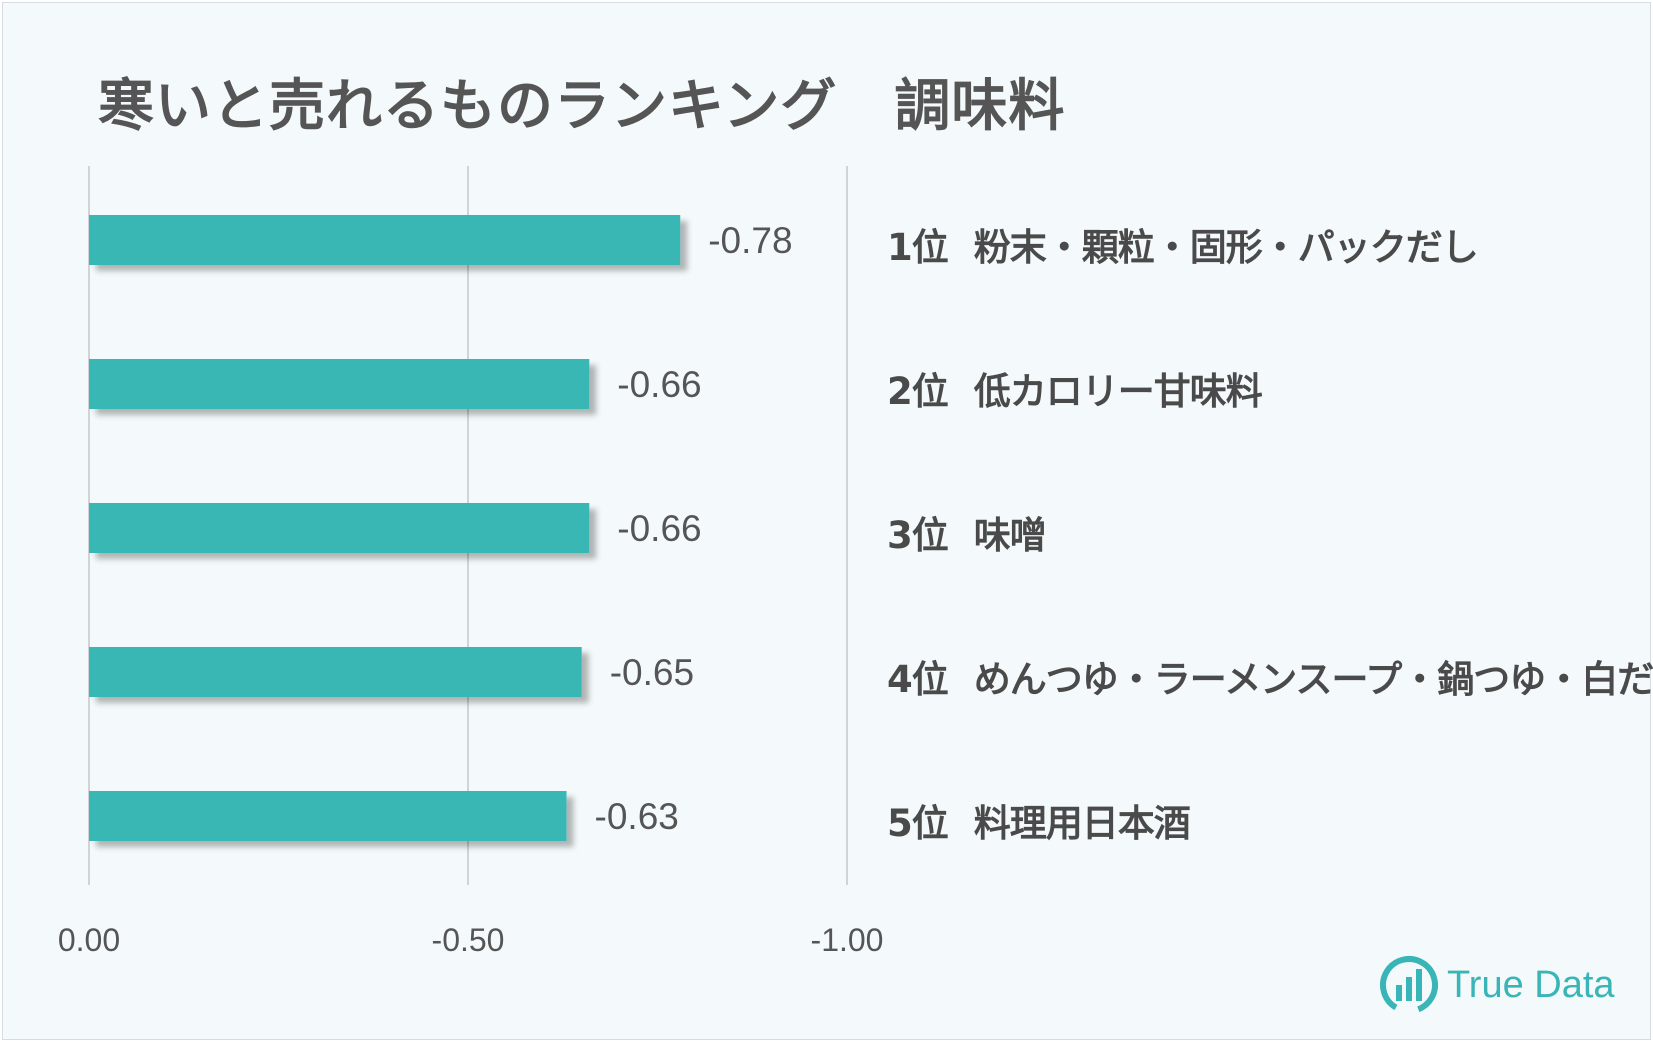  I want to click on category-label: 2位 低カロリー甘味料, so click(1075, 388).